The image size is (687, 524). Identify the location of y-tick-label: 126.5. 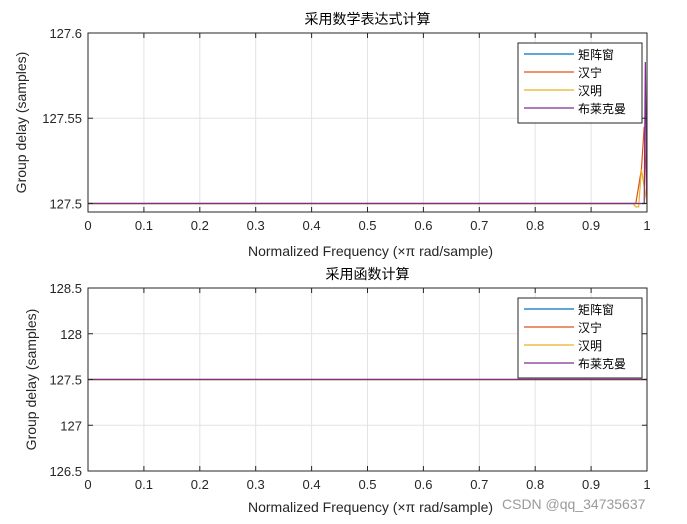
(65, 471).